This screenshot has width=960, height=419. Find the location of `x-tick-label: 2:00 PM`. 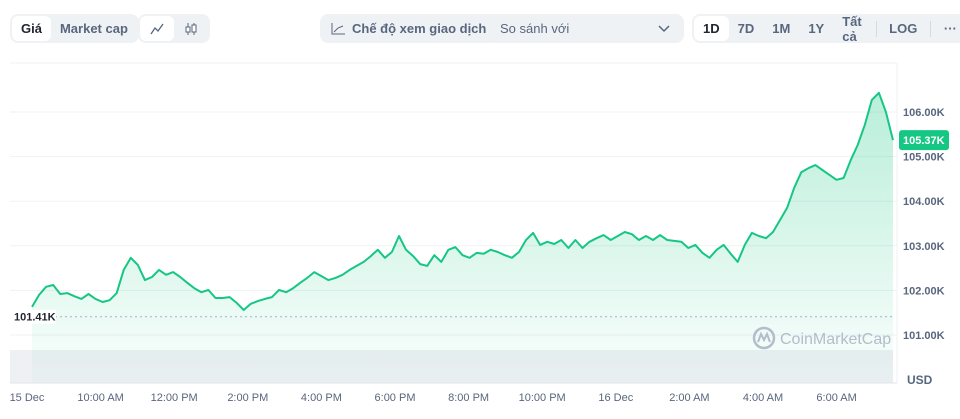

x-tick-label: 2:00 PM is located at coordinates (247, 398).